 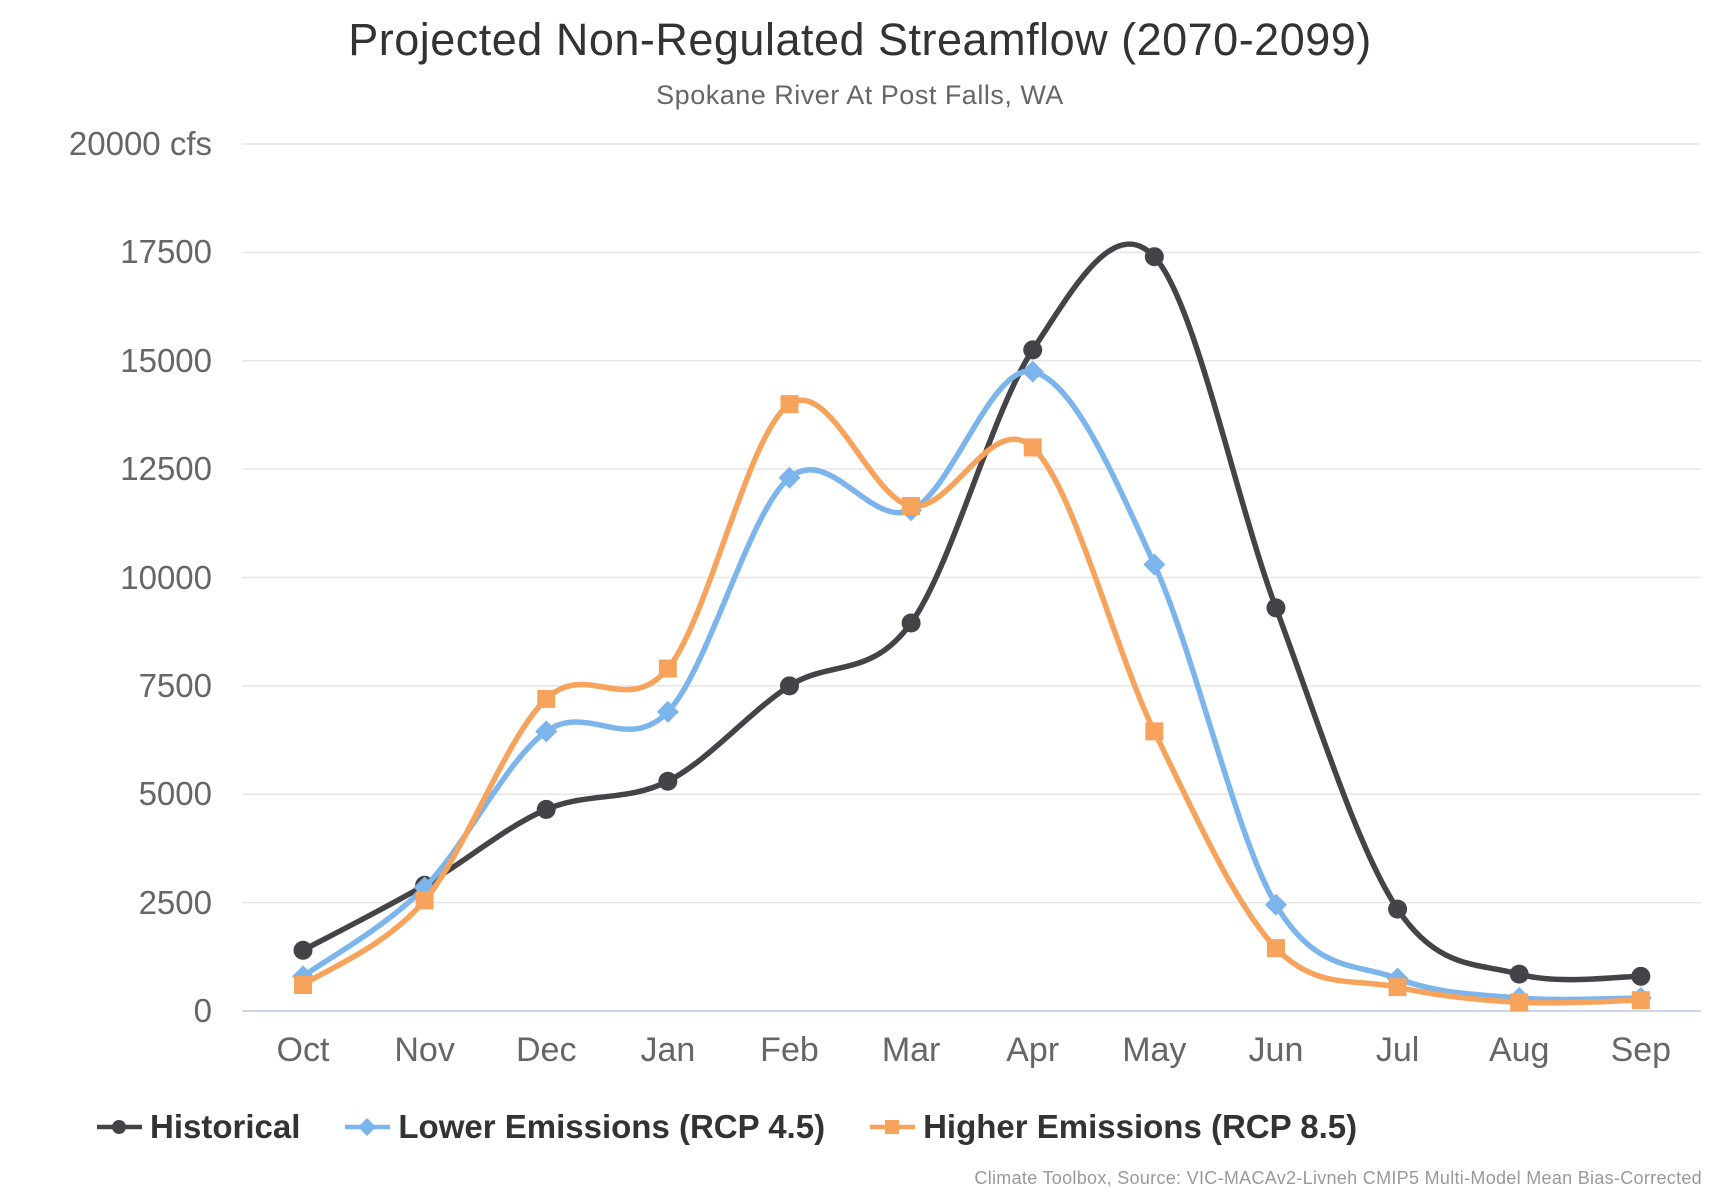 I want to click on data-point-higher-emissions-rcp-8-5-jun, so click(x=1275, y=948).